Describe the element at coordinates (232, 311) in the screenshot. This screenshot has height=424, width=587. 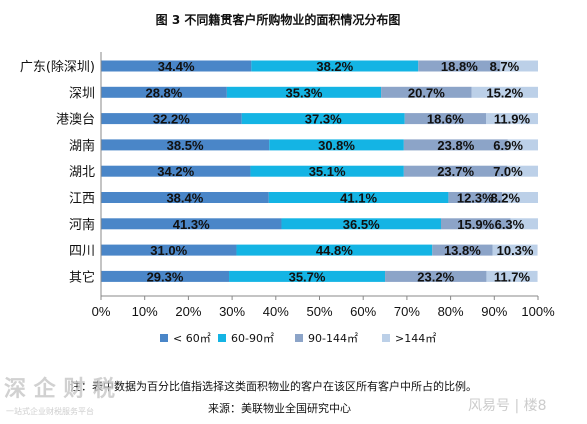
I see `x-tick-label: 30%` at that location.